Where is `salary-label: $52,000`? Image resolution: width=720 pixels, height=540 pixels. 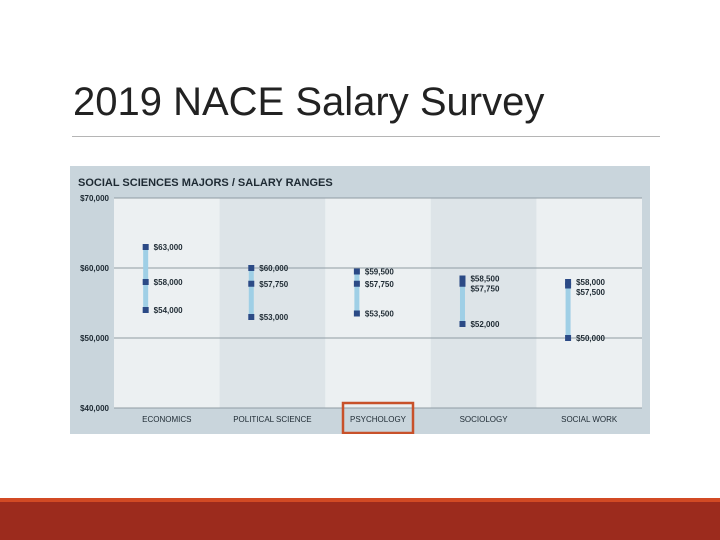 salary-label: $52,000 is located at coordinates (484, 324).